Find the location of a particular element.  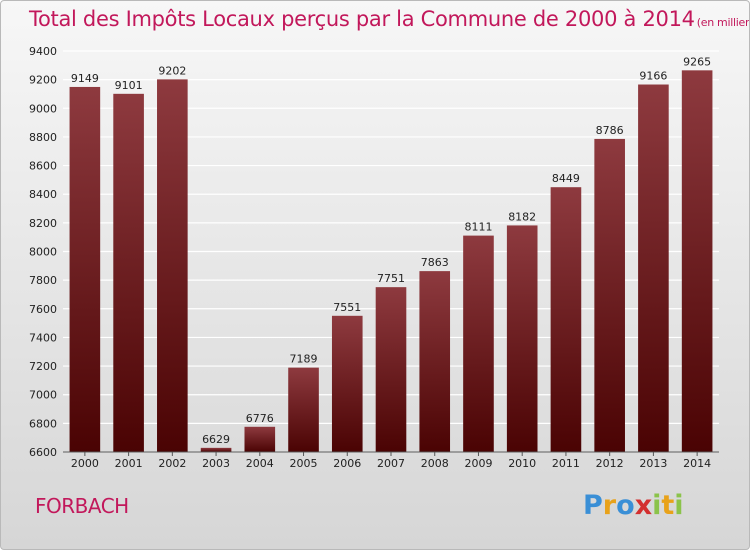

value-label-2007: 7751 is located at coordinates (391, 278).